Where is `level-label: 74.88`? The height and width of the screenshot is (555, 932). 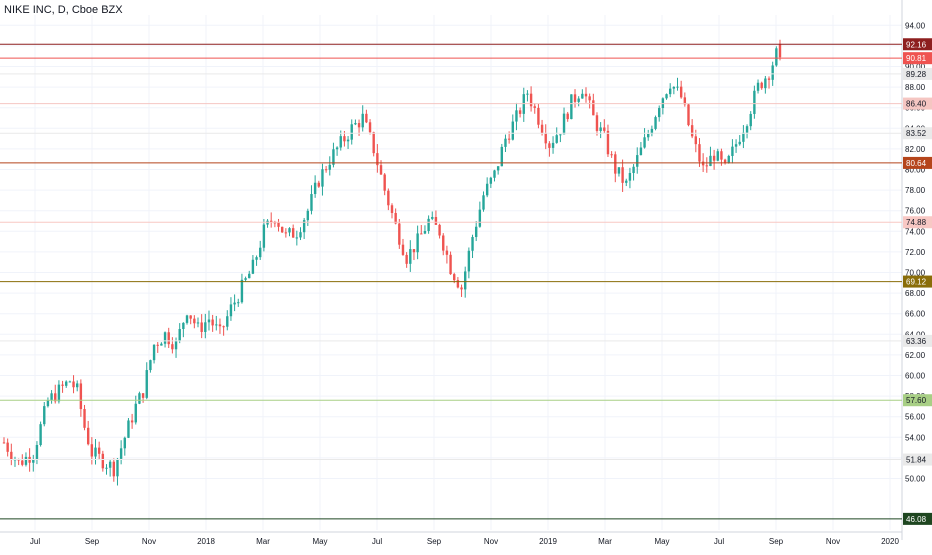 level-label: 74.88 is located at coordinates (916, 222).